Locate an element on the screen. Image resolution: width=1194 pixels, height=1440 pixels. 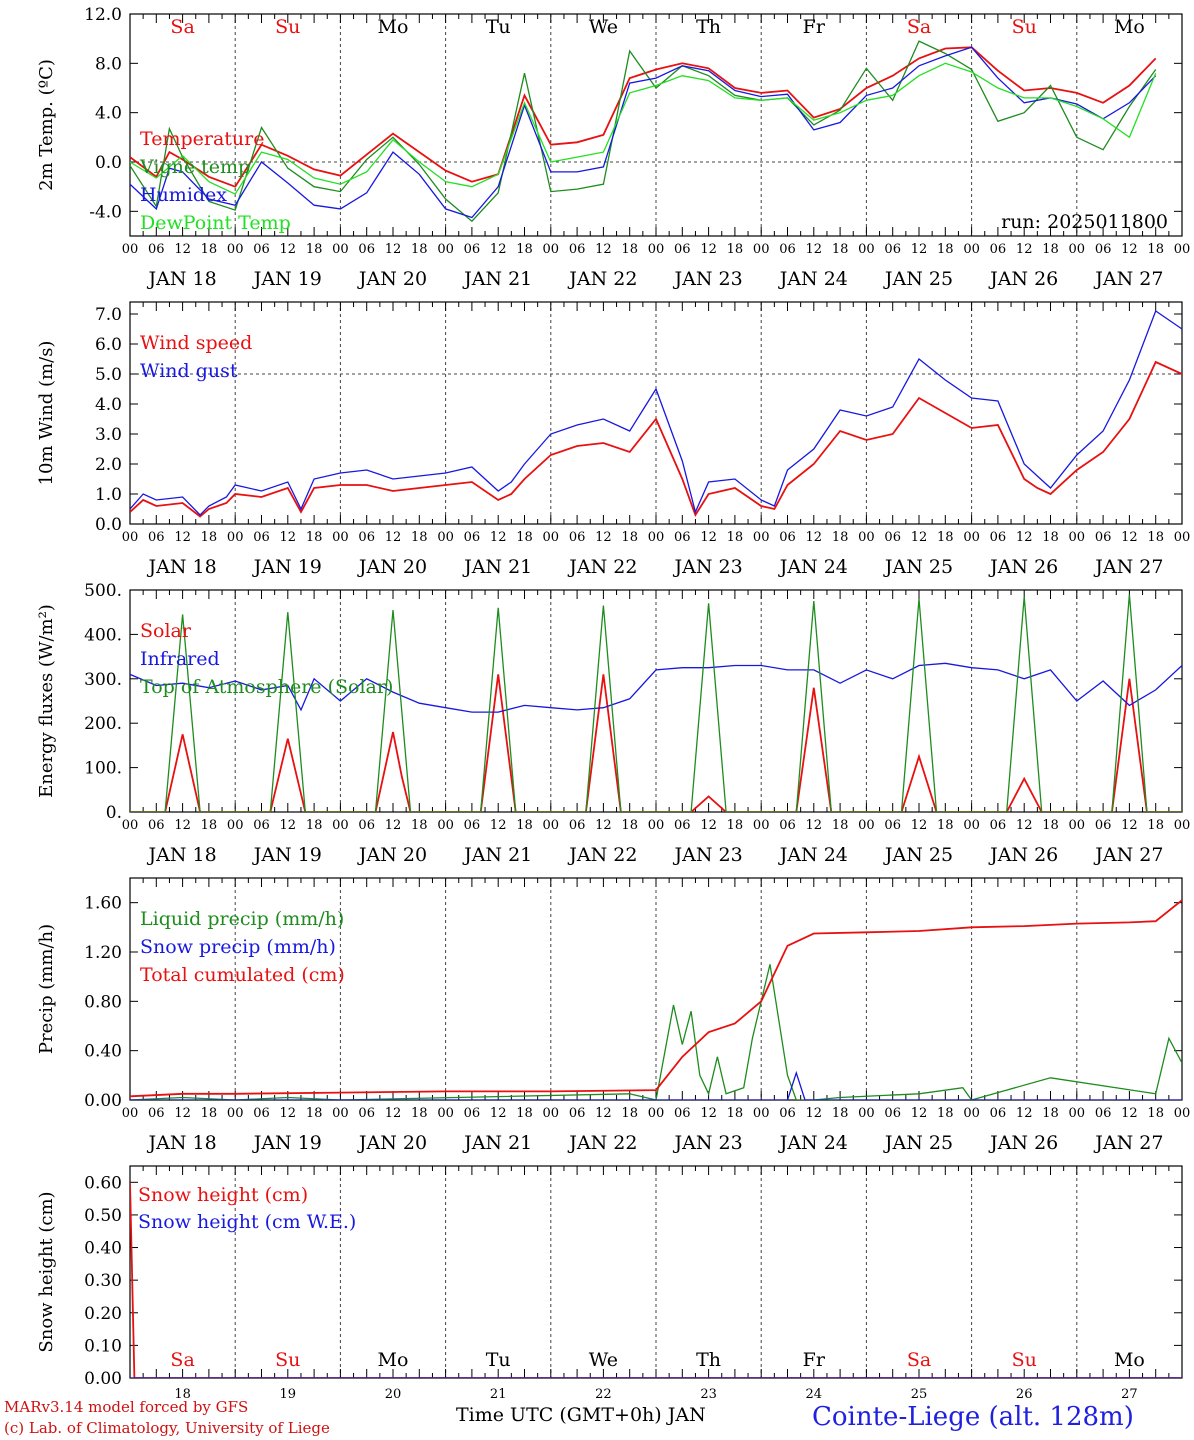
weekday-label: Fr is located at coordinates (814, 27).